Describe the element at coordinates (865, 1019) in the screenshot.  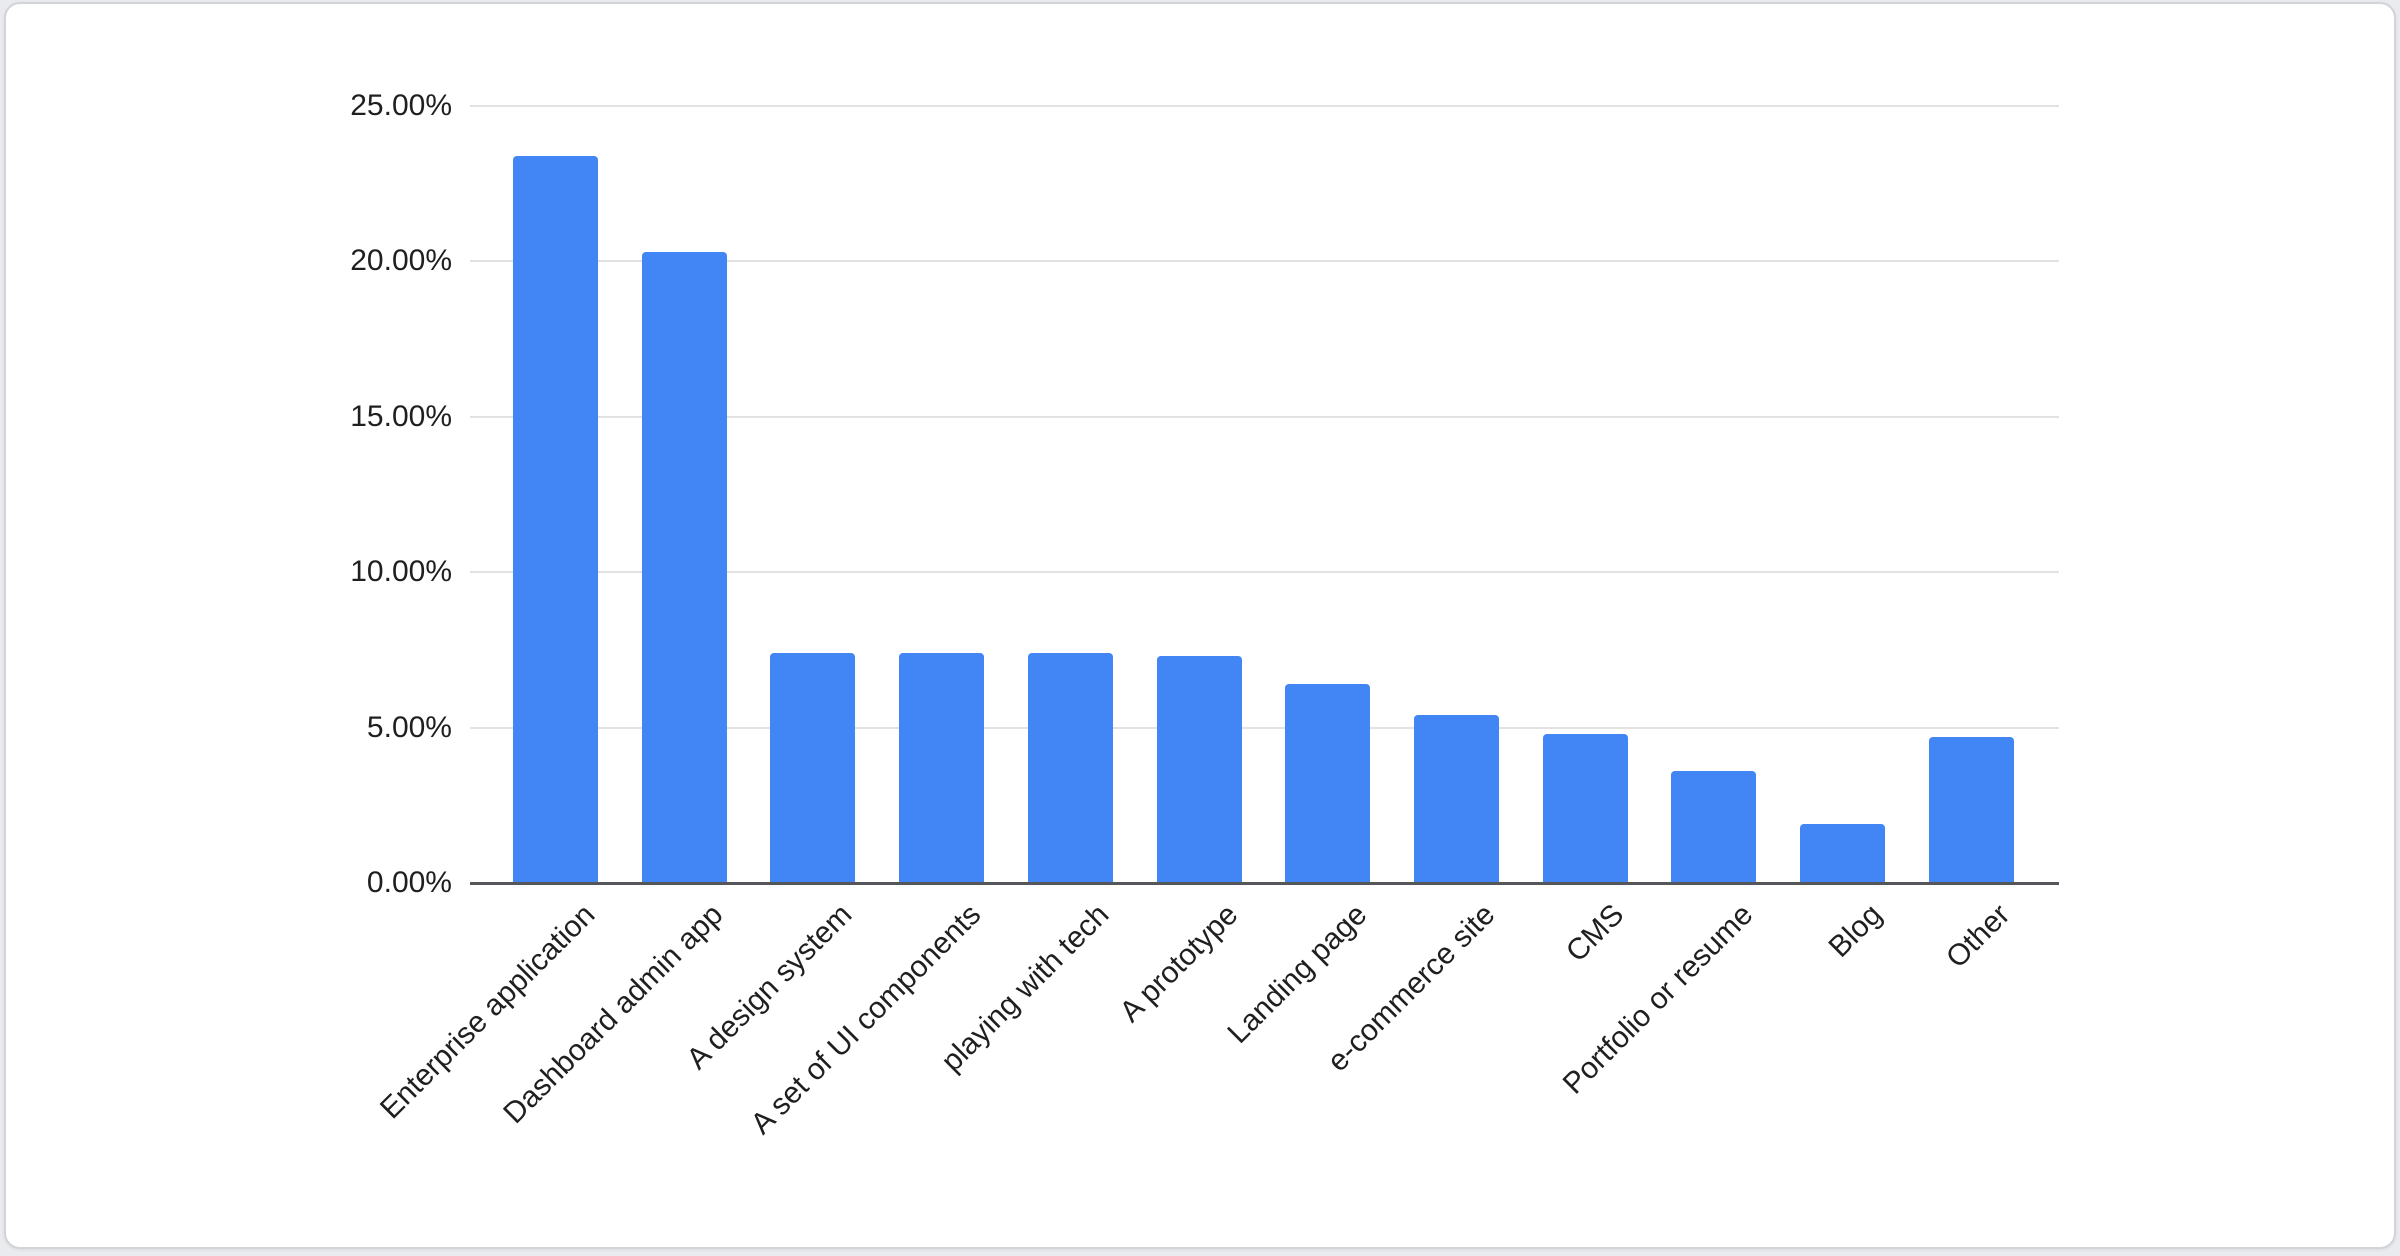
I see `x-axis-label: A set of UI components` at that location.